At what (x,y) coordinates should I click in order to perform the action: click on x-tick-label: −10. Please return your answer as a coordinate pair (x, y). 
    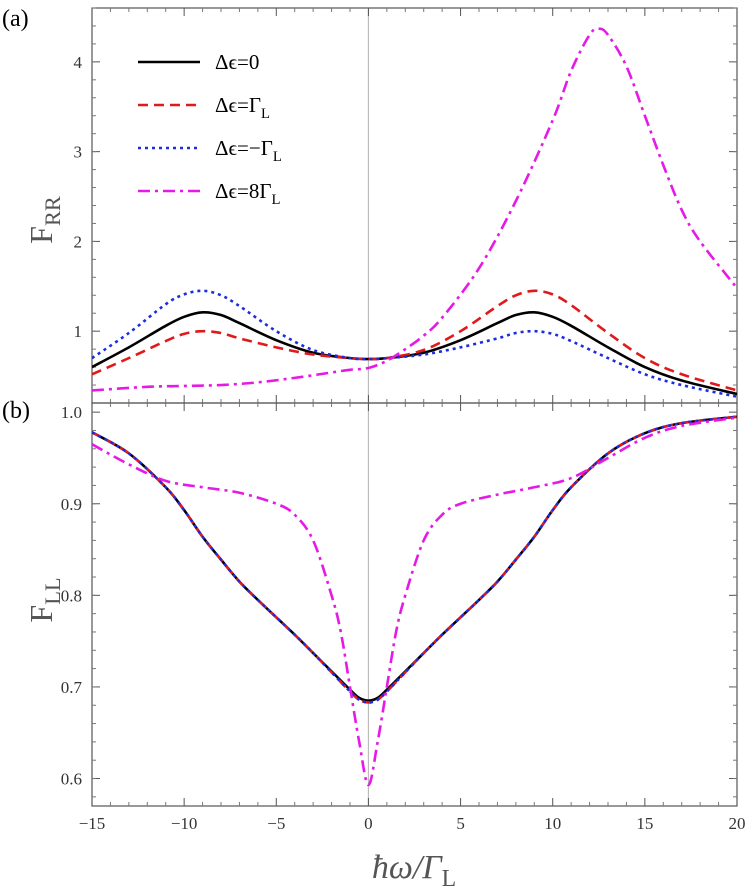
    Looking at the image, I should click on (184, 823).